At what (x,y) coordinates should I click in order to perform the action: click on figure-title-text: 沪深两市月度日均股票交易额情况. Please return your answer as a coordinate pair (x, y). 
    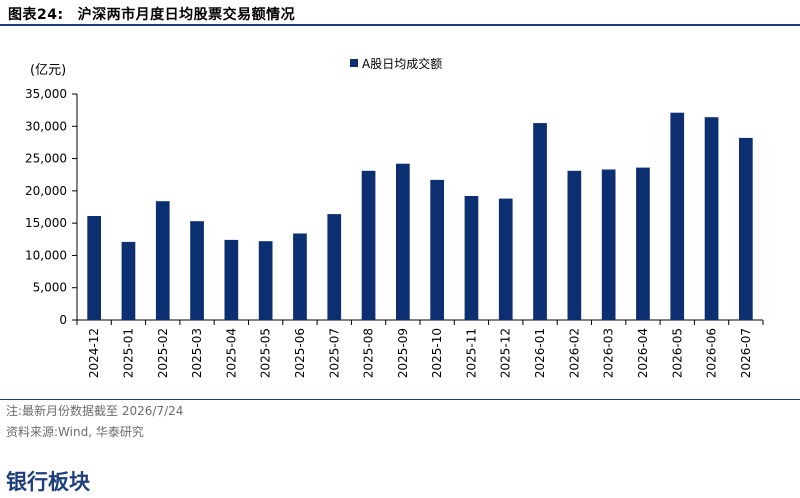
    Looking at the image, I should click on (186, 15).